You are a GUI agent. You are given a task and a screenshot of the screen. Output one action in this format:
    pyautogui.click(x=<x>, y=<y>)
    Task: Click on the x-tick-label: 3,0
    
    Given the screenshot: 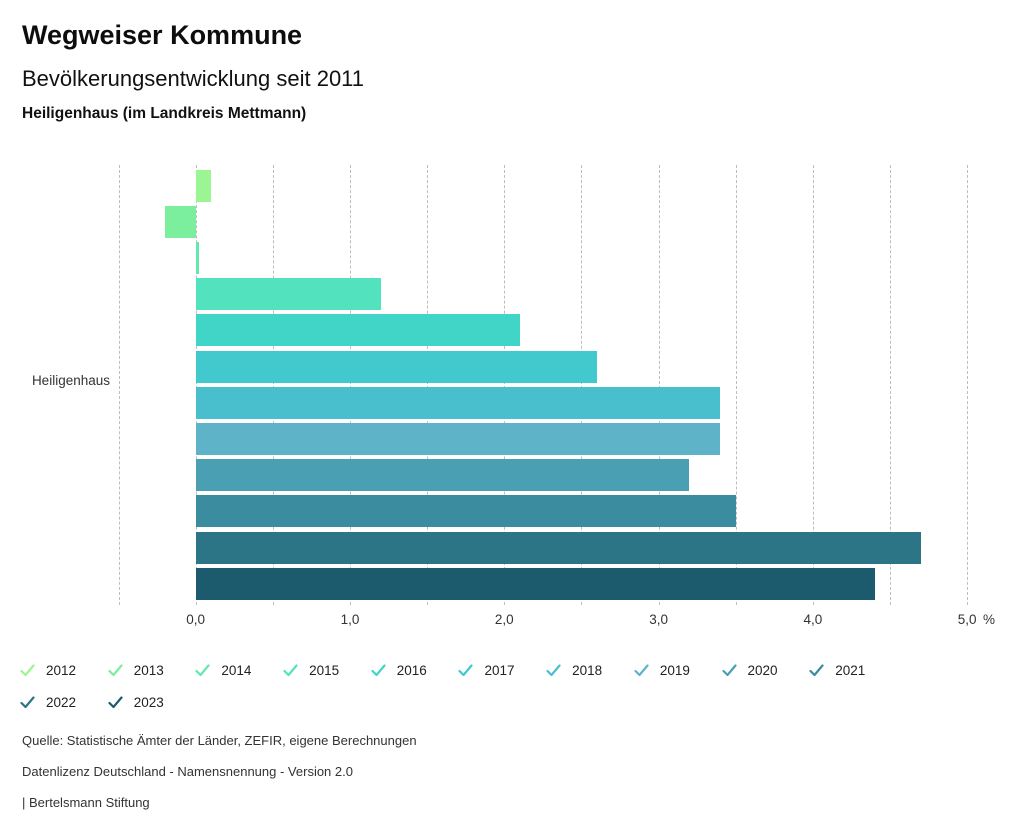 What is the action you would take?
    pyautogui.click(x=658, y=619)
    